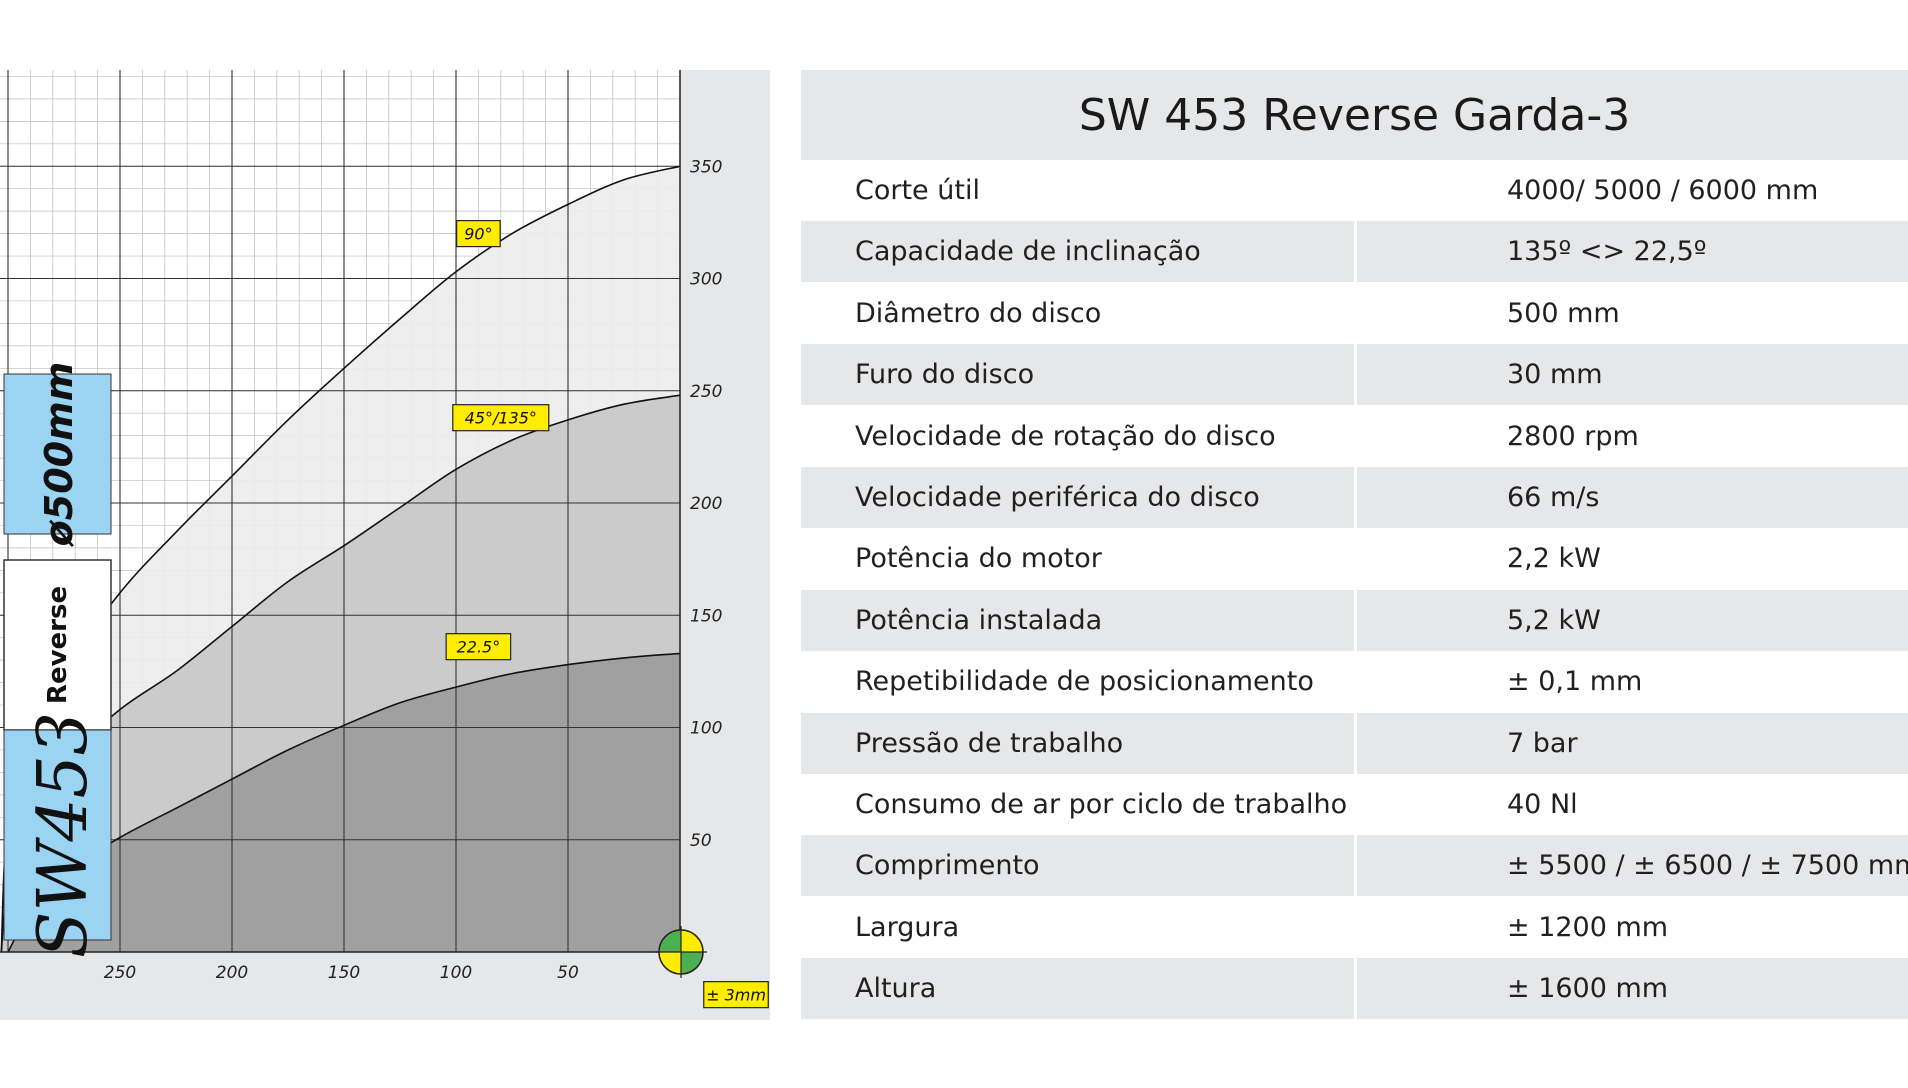 This screenshot has width=1908, height=1088. What do you see at coordinates (1057, 497) in the screenshot?
I see `spec-label: Velocidade periférica do disco` at bounding box center [1057, 497].